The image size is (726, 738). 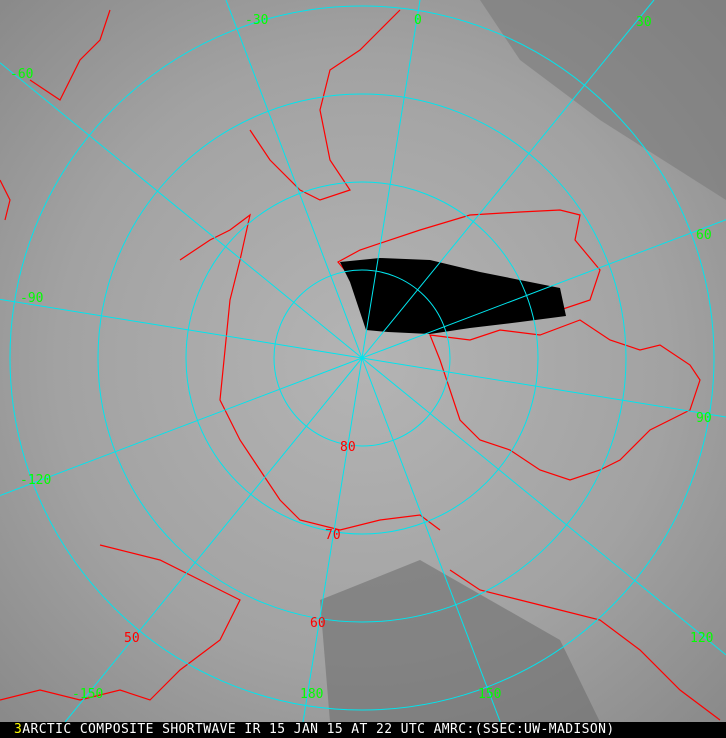 What do you see at coordinates (132, 638) in the screenshot?
I see `latitude-label: 50` at bounding box center [132, 638].